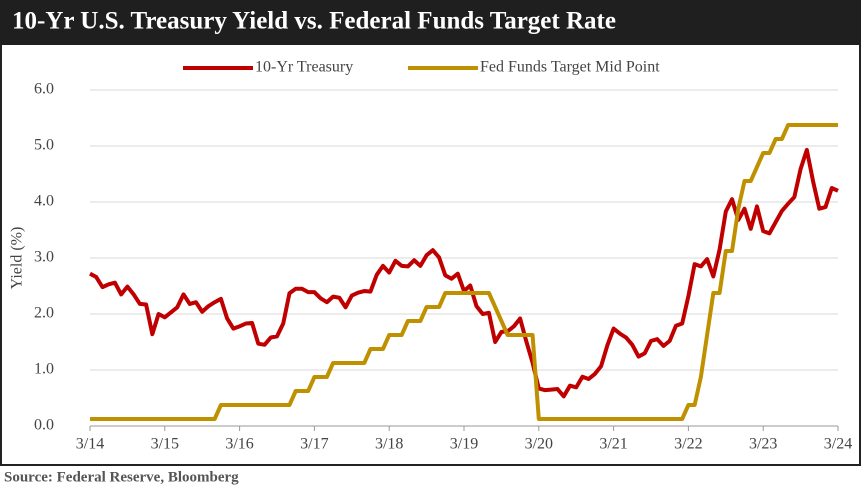 This screenshot has height=486, width=861. I want to click on x-tick-label: 3/21, so click(613, 444).